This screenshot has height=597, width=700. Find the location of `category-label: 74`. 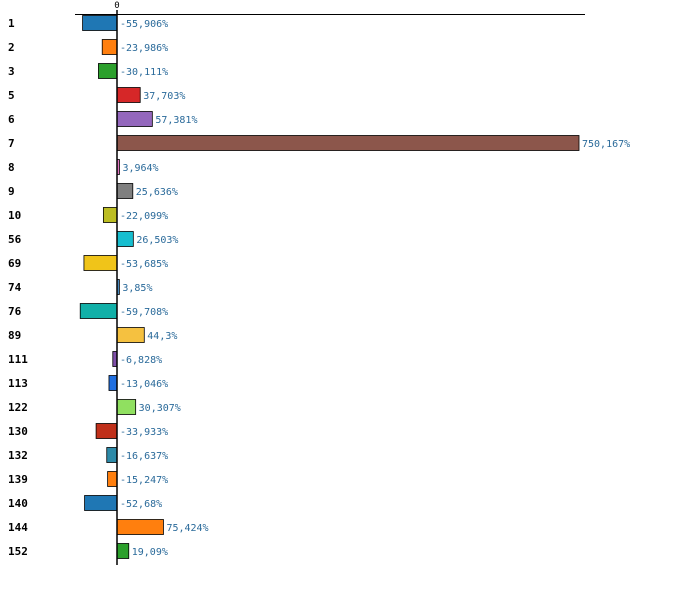

category-label: 74 is located at coordinates (15, 287).